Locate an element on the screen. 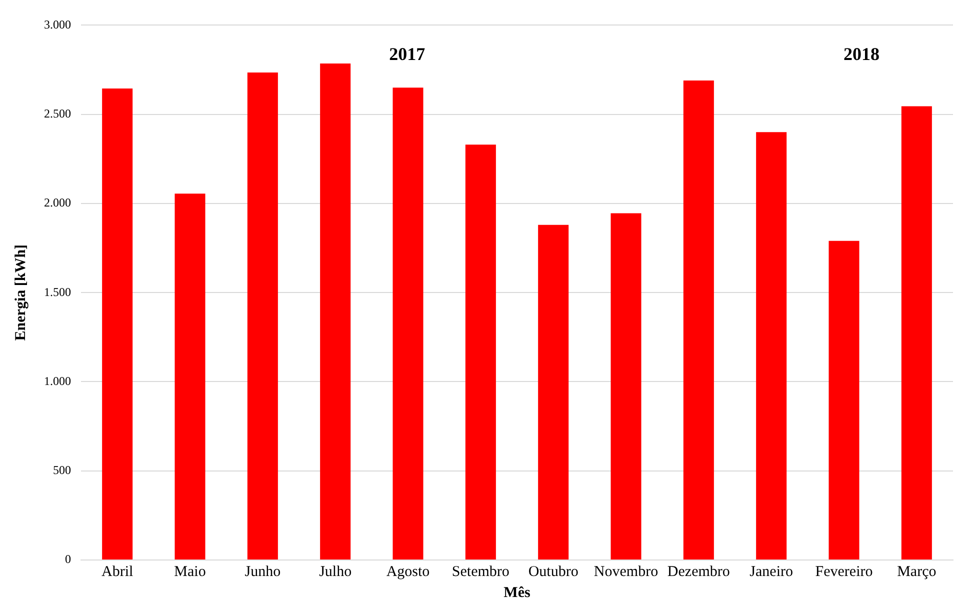 This screenshot has width=965, height=610. y-axis-title: Energia [kWh] is located at coordinates (20, 292).